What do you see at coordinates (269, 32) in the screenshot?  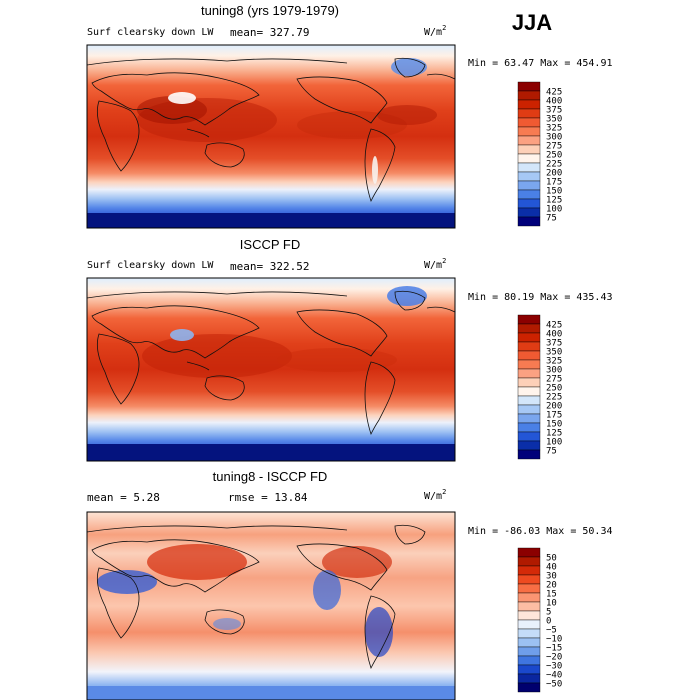 I see `mean-label: mean= 327.79` at bounding box center [269, 32].